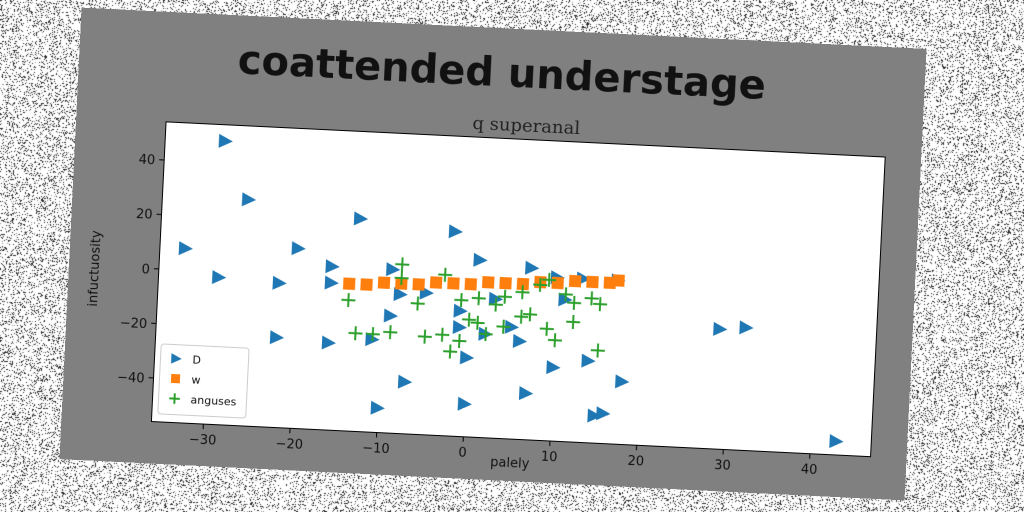  Describe the element at coordinates (144, 215) in the screenshot. I see `y-tick-label: 20` at that location.